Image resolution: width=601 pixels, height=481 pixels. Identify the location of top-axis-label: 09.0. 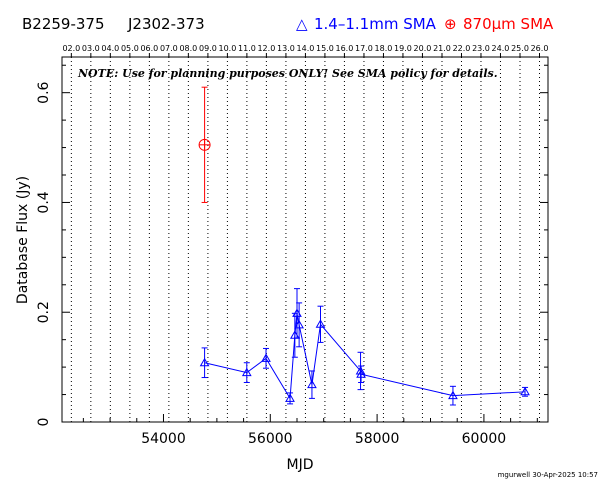
(208, 48).